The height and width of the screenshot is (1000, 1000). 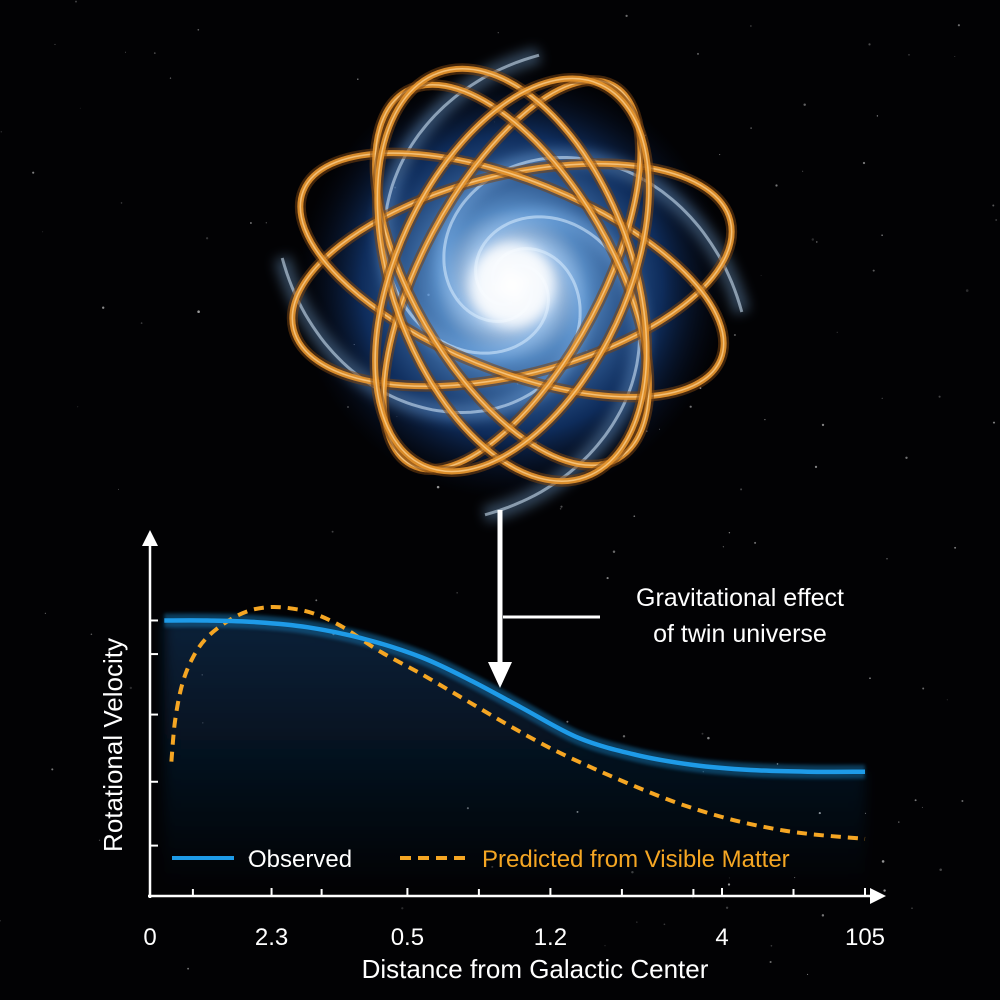 I want to click on y-axis-arrowhead, so click(x=150, y=538).